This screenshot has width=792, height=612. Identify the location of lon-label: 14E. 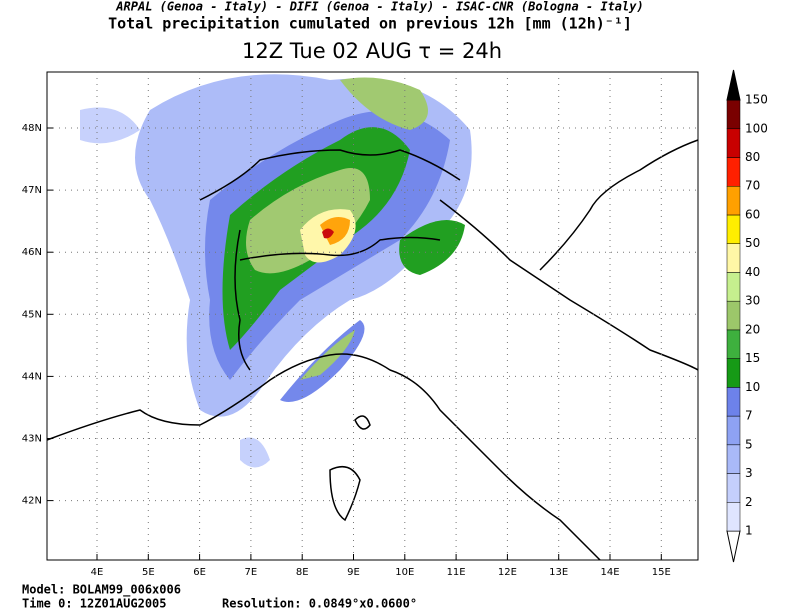
(609, 572).